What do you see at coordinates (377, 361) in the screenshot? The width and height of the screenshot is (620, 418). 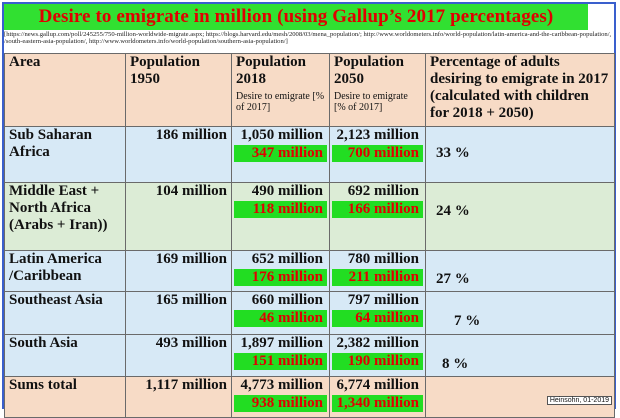 I see `emigrate2050-value: 190 million` at bounding box center [377, 361].